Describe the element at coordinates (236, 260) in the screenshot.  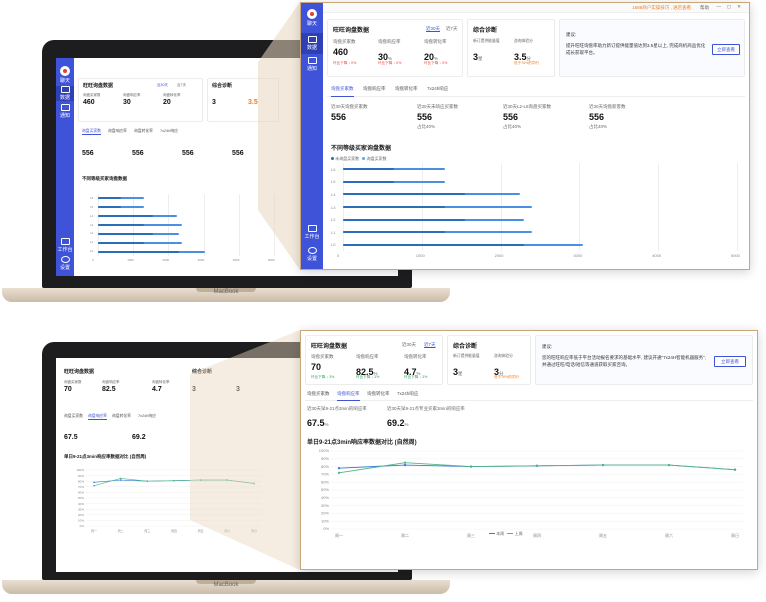
I see `x-tick-label: 4000` at that location.